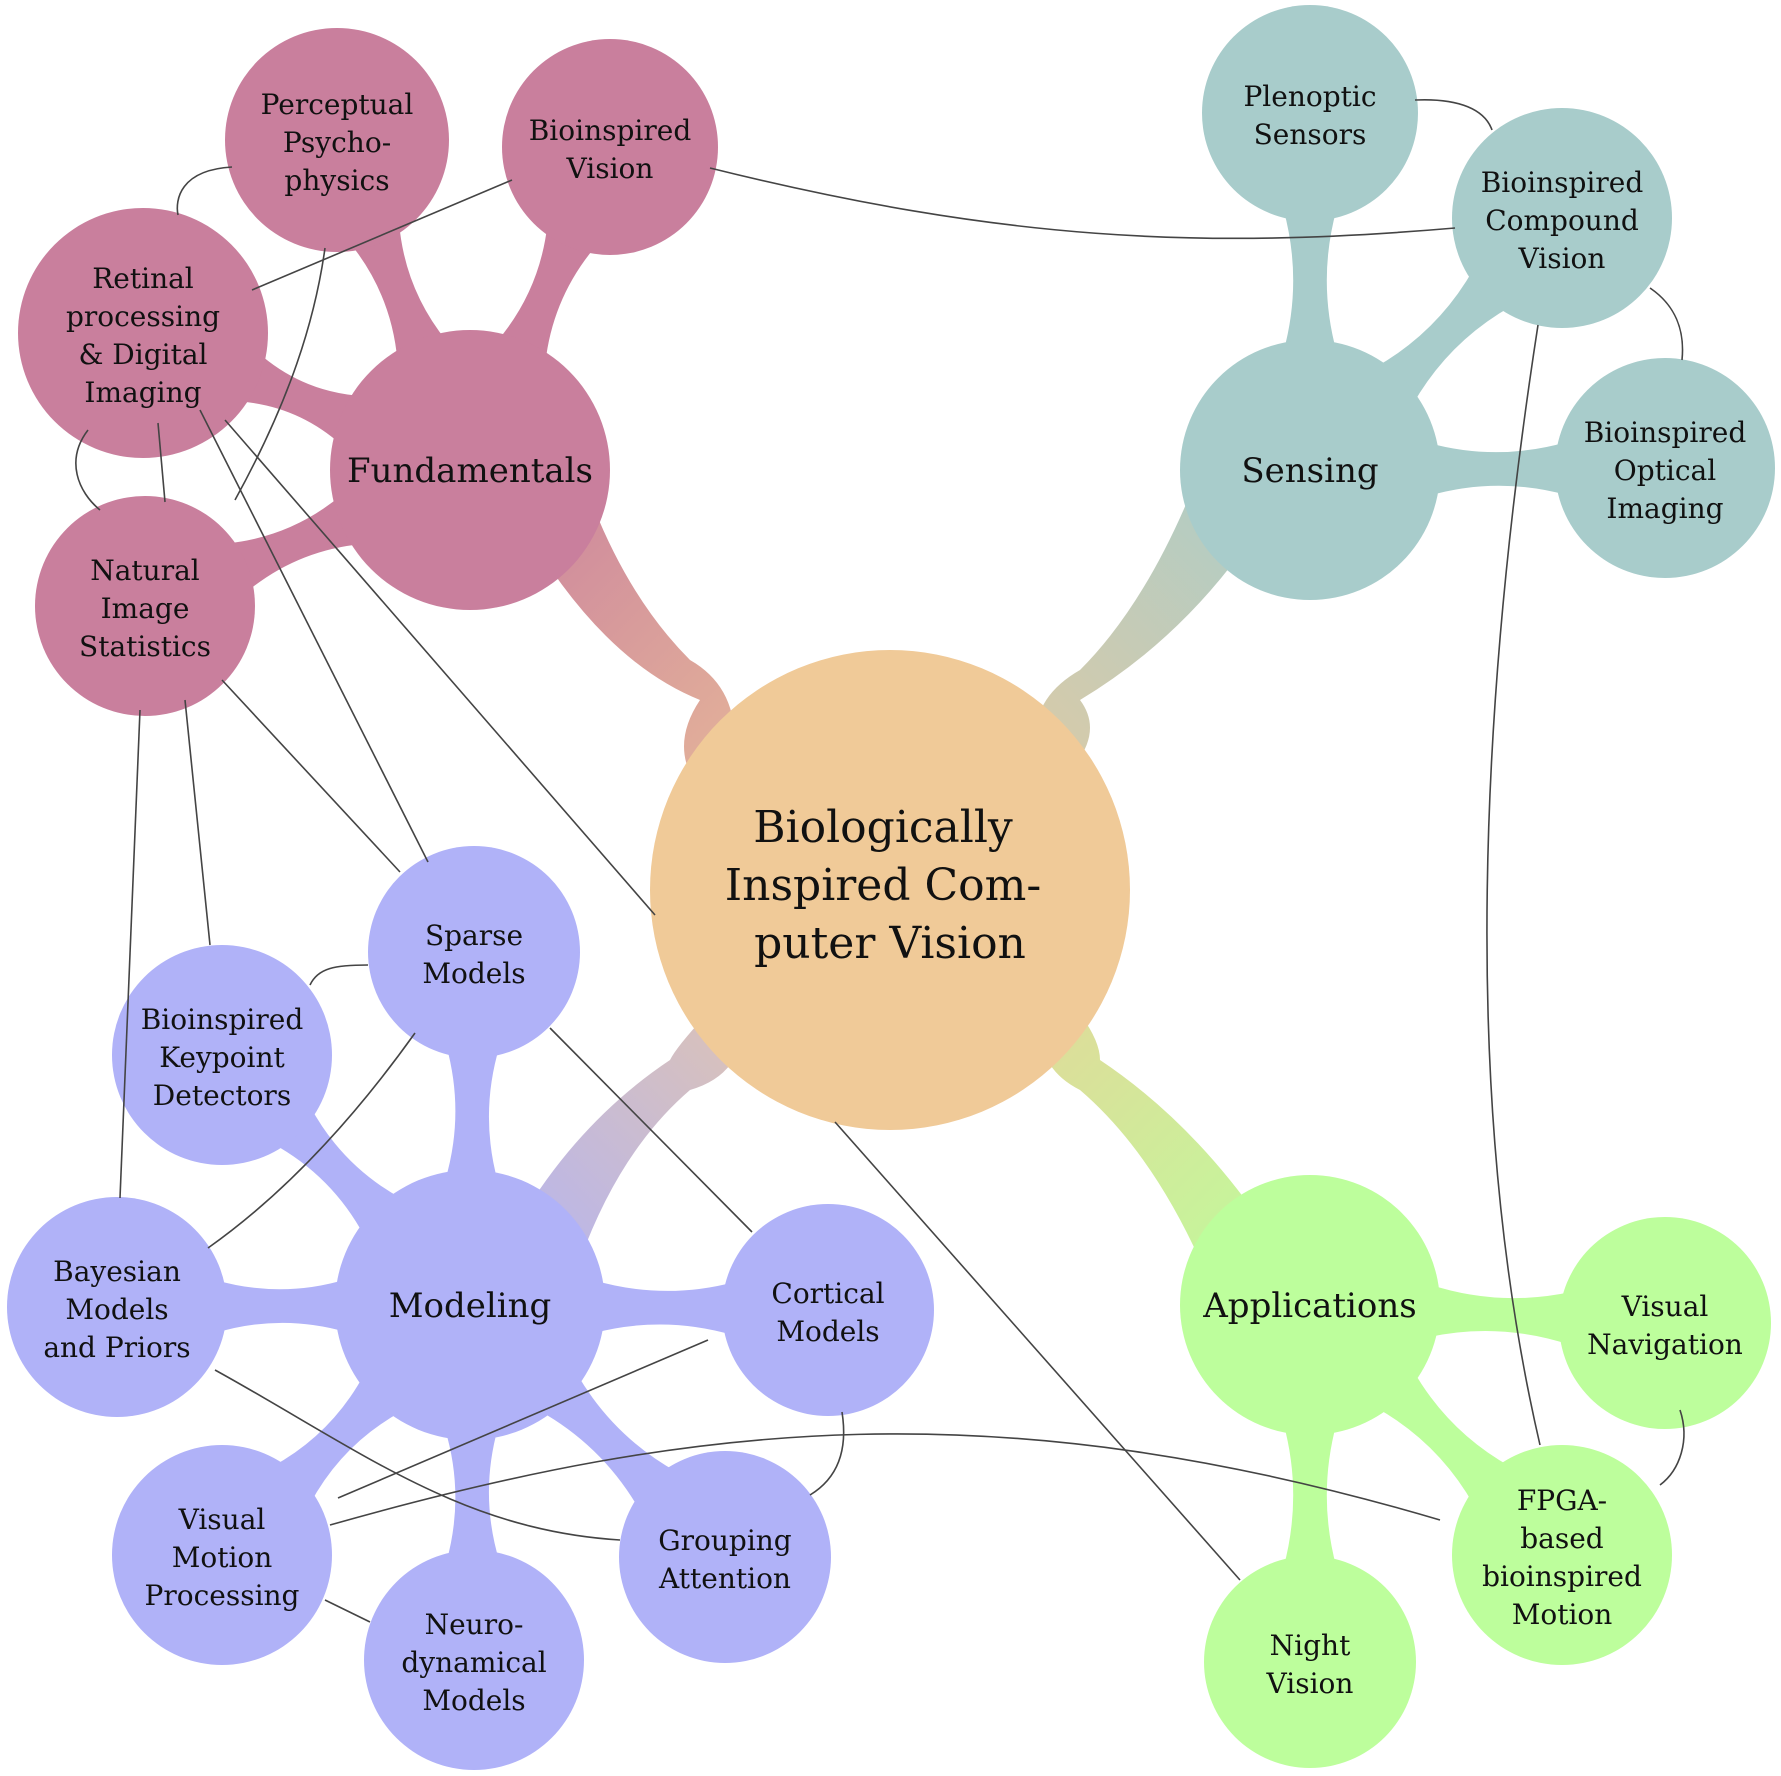 The height and width of the screenshot is (1776, 1781). What do you see at coordinates (885, 1479) in the screenshot?
I see `crosslink-motion-to-fpga` at bounding box center [885, 1479].